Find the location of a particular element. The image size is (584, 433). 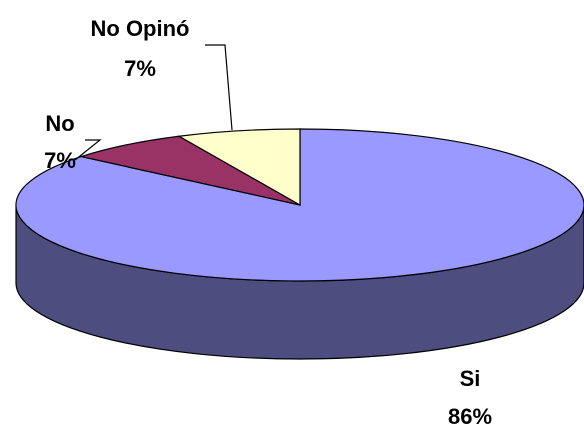

data-label-name: No is located at coordinates (59, 123).